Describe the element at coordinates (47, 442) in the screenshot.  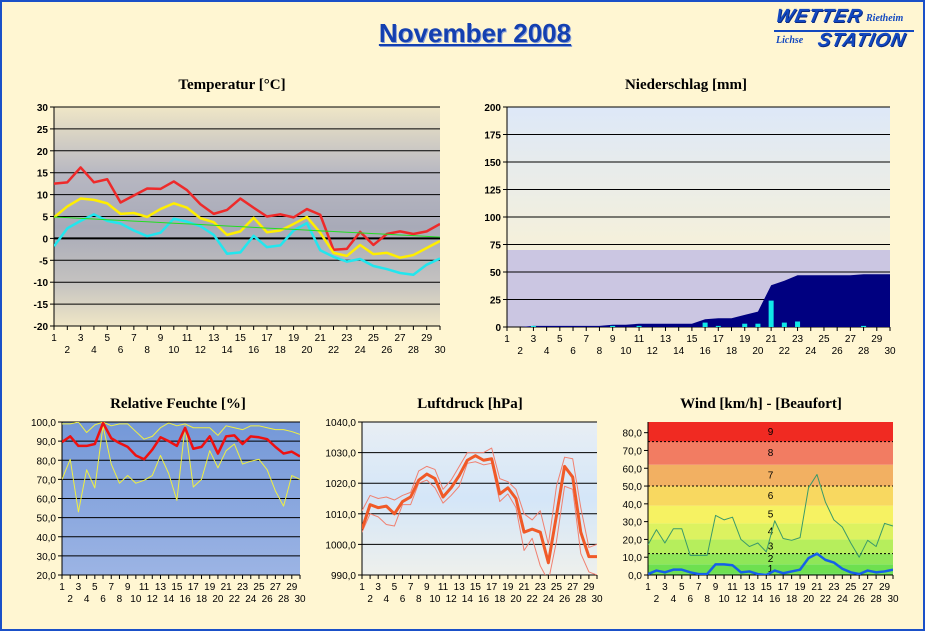
I see `y-tick-label: 90,0` at that location.